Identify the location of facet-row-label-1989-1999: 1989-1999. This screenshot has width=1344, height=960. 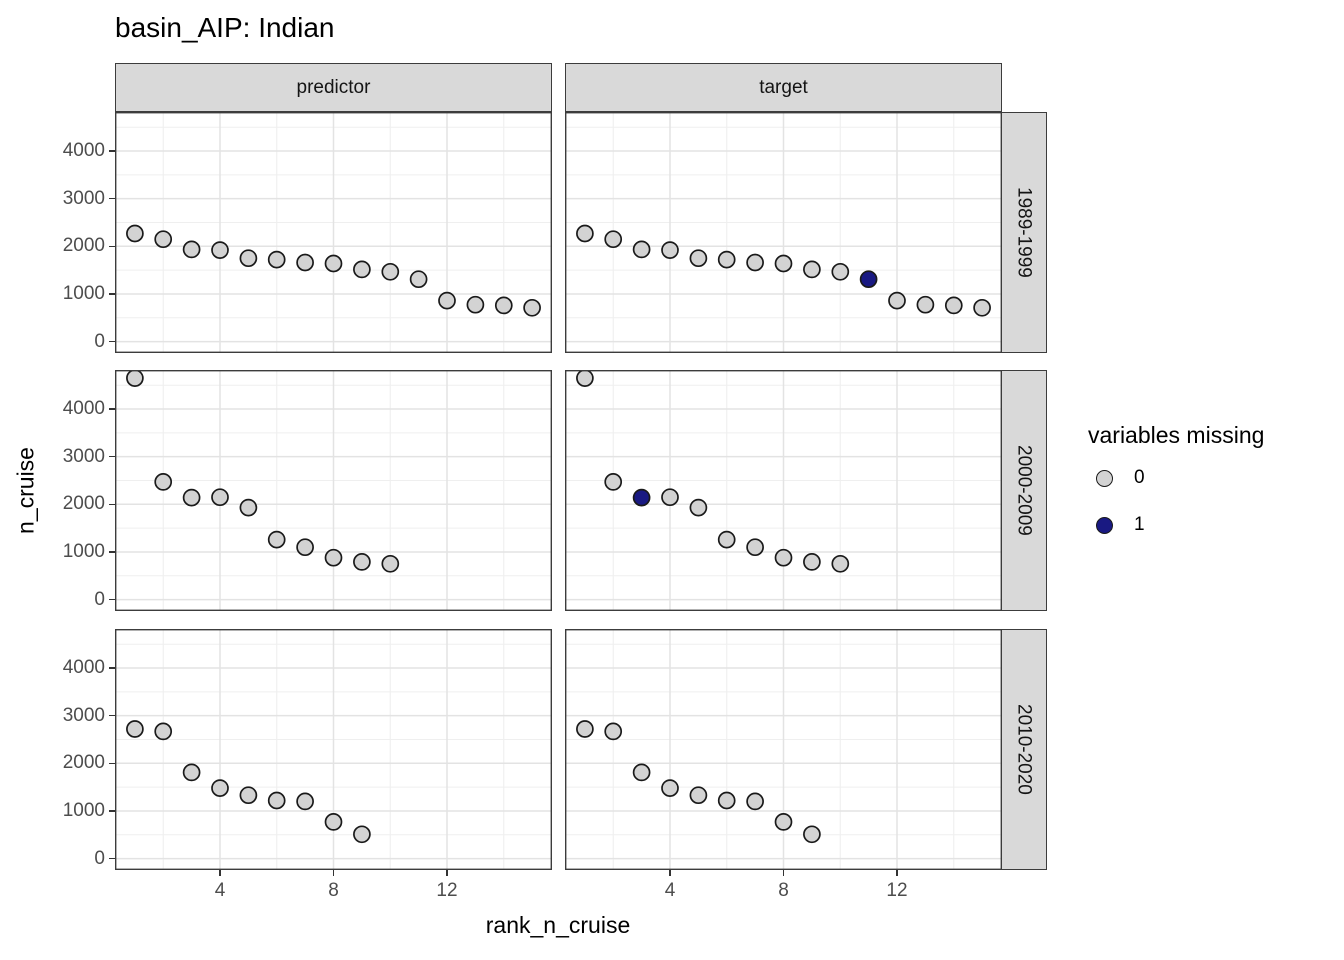
(1024, 232).